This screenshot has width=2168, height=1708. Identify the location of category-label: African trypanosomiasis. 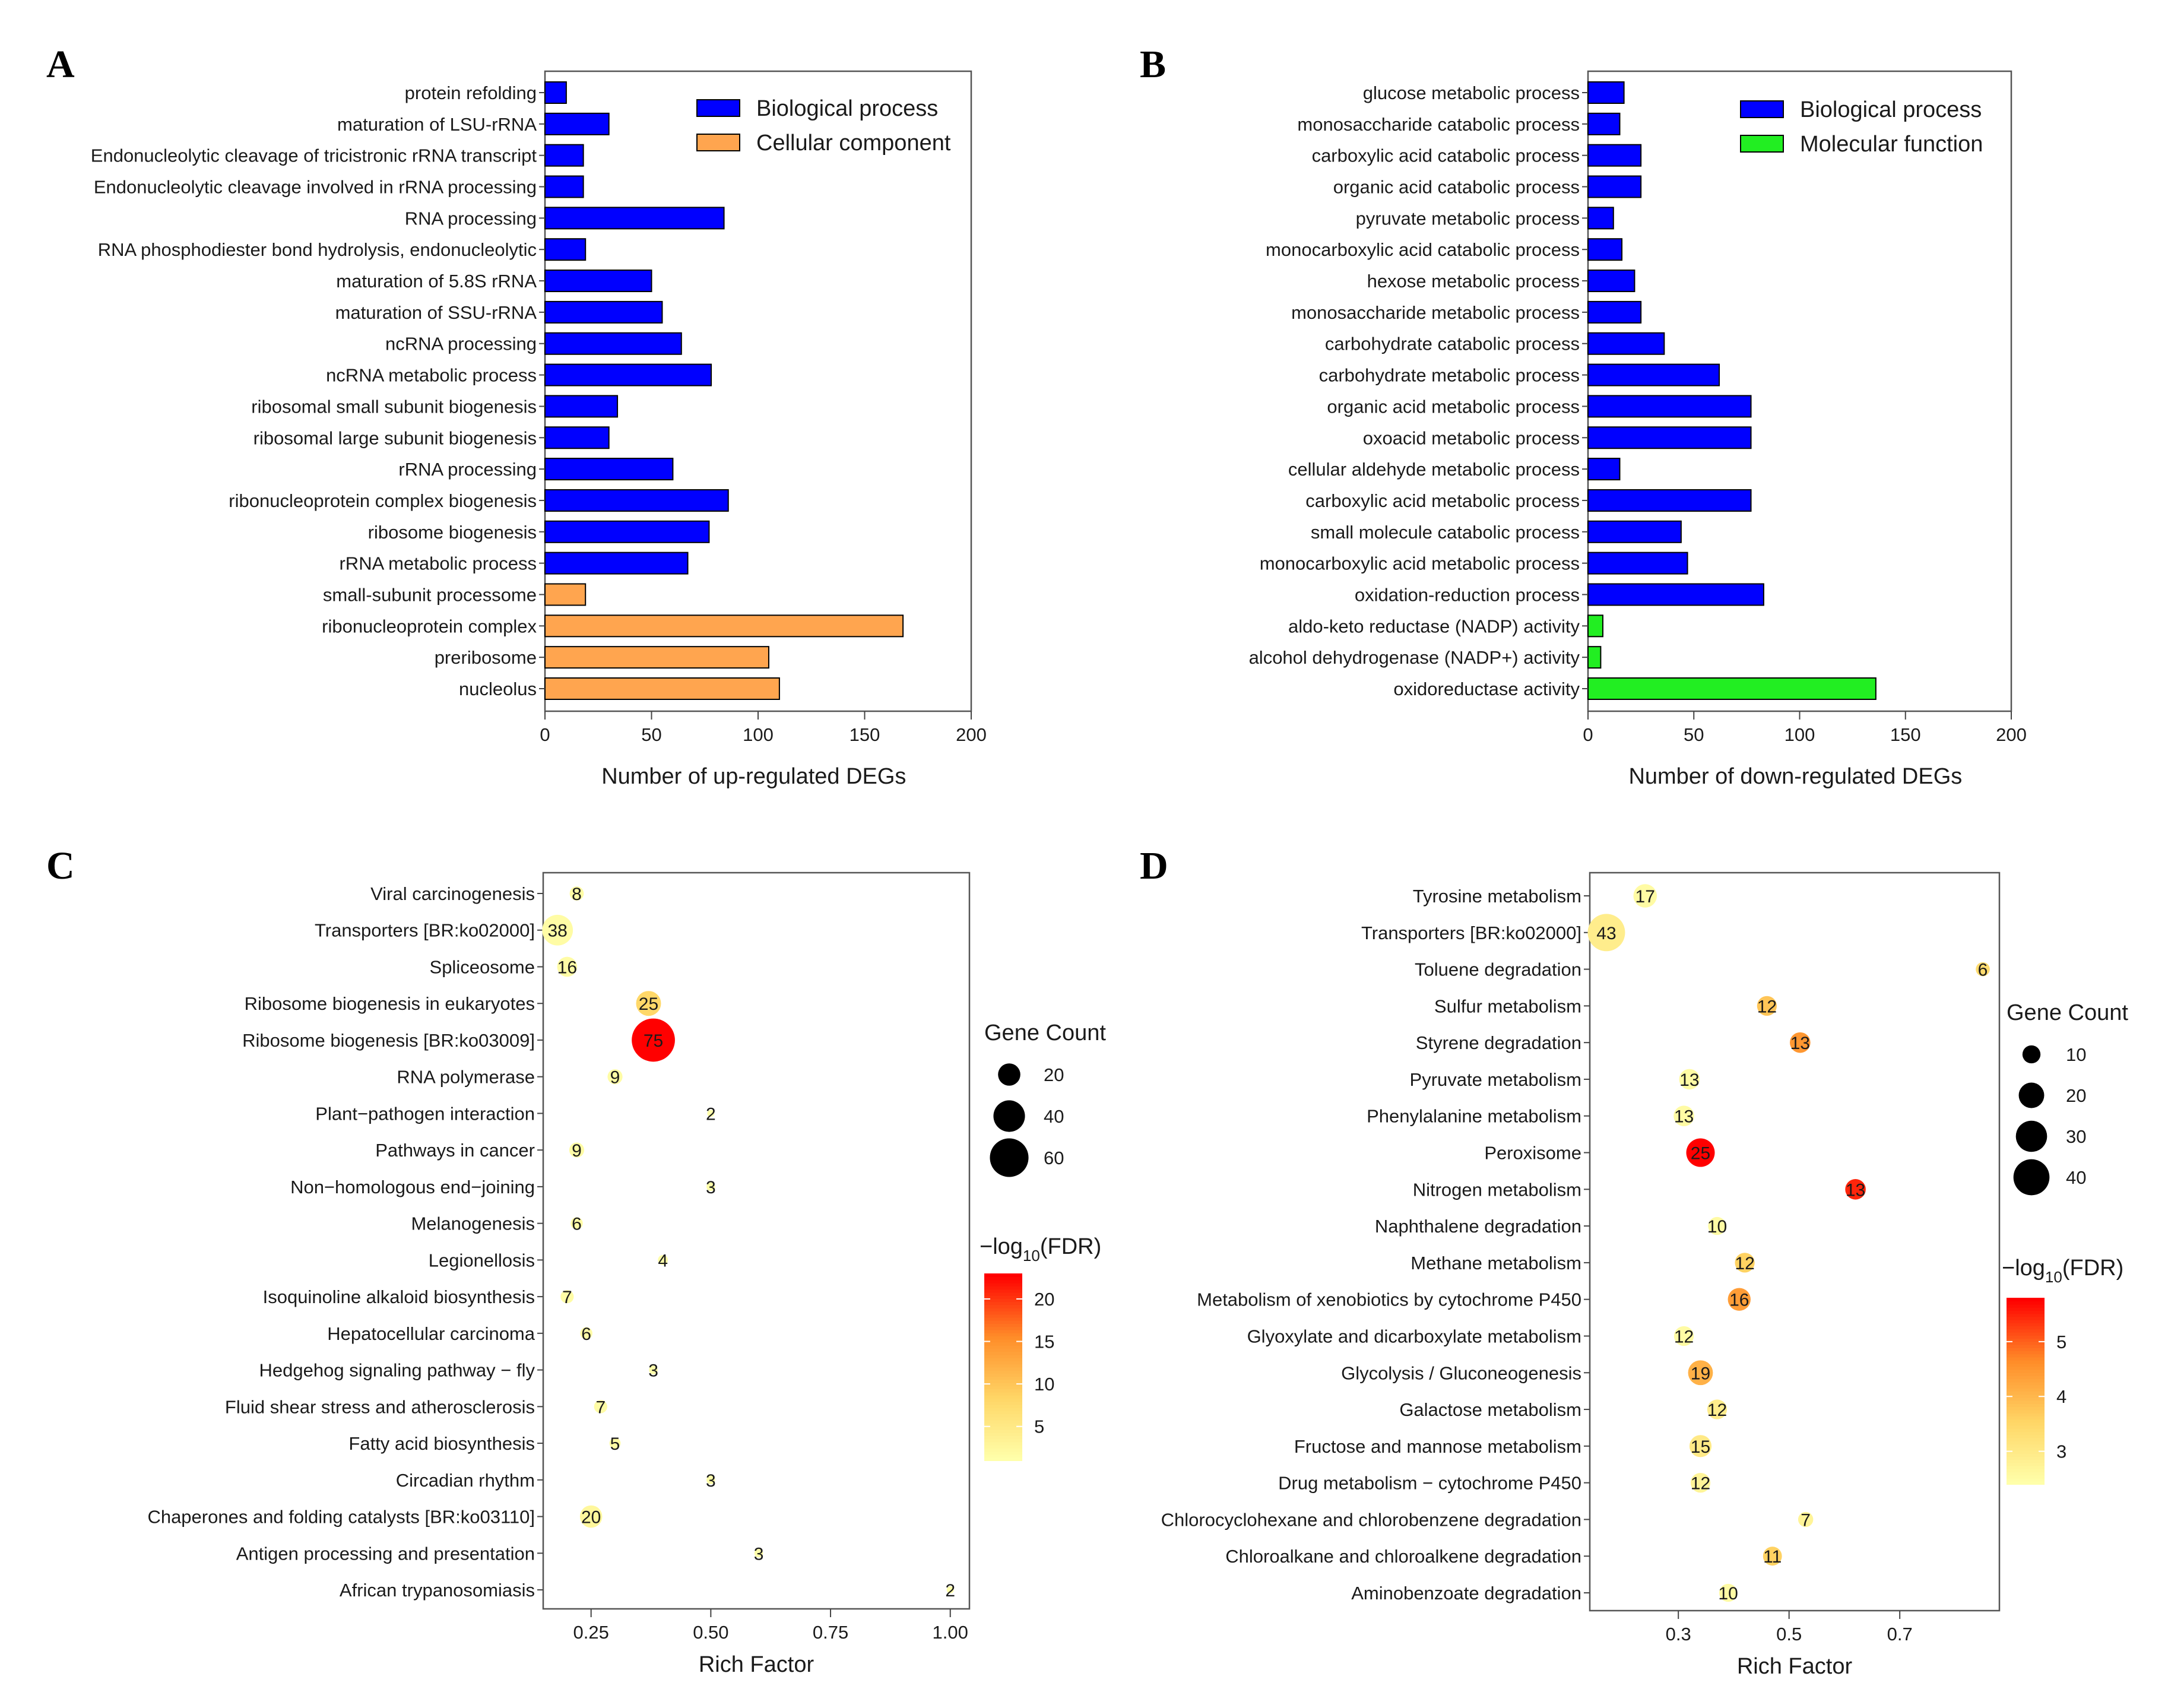
(437, 1590).